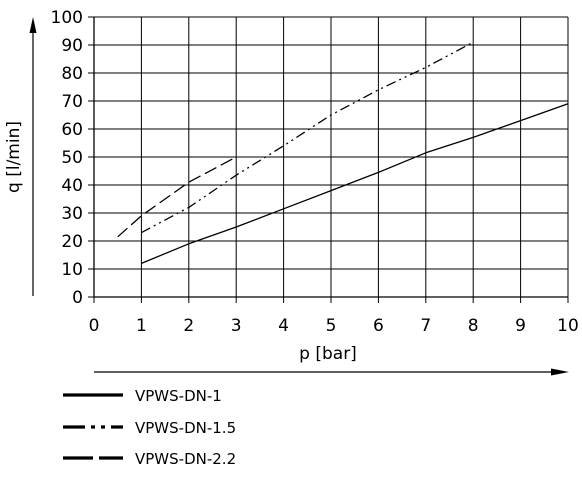 The width and height of the screenshot is (582, 480). Describe the element at coordinates (185, 428) in the screenshot. I see `legend-label: VPWS-DN-1.5` at that location.